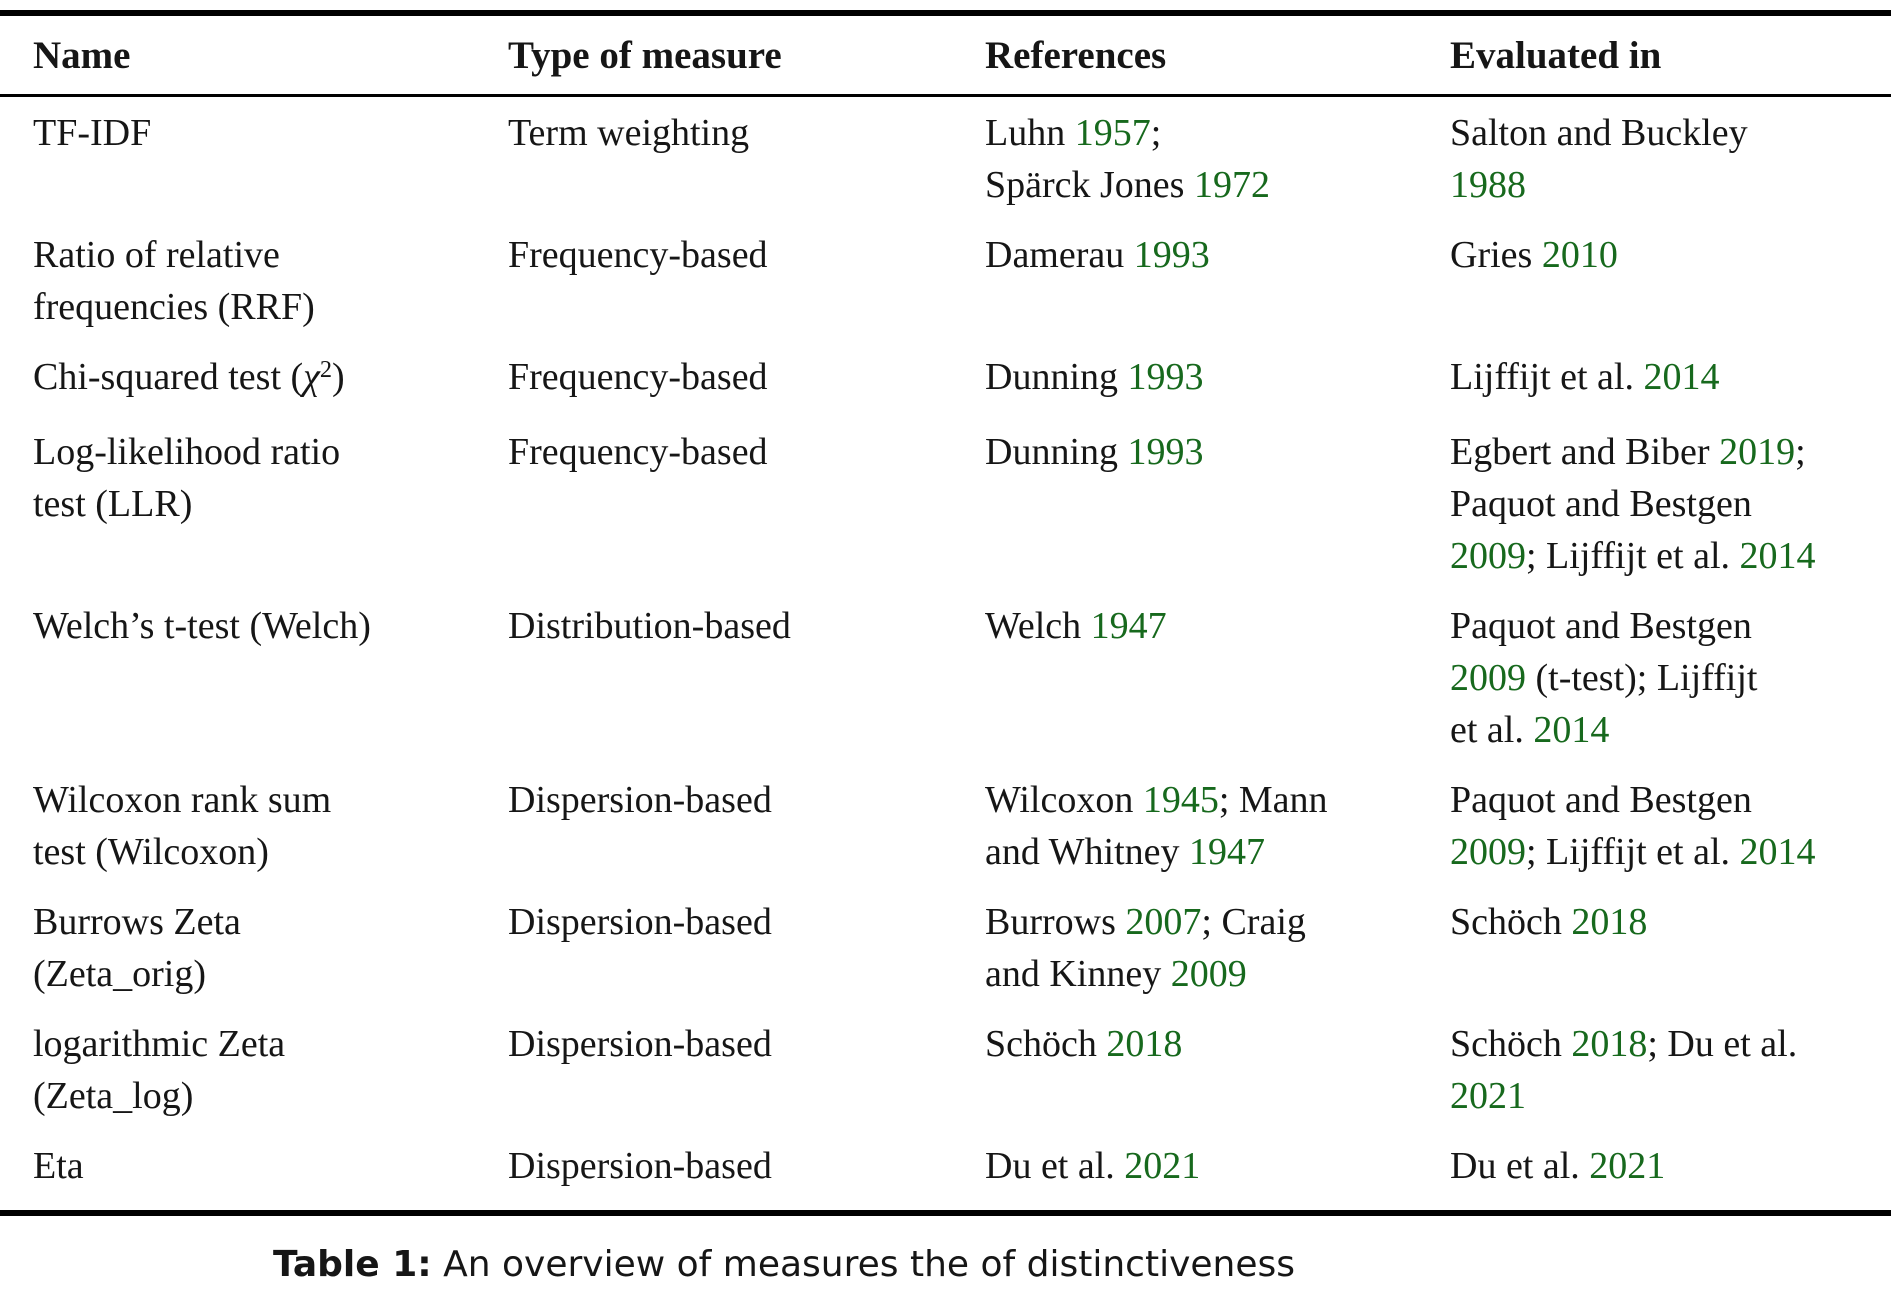 The image size is (1891, 1295). What do you see at coordinates (1642, 678) in the screenshot?
I see `text-segment: (t-test); Lijffijt` at bounding box center [1642, 678].